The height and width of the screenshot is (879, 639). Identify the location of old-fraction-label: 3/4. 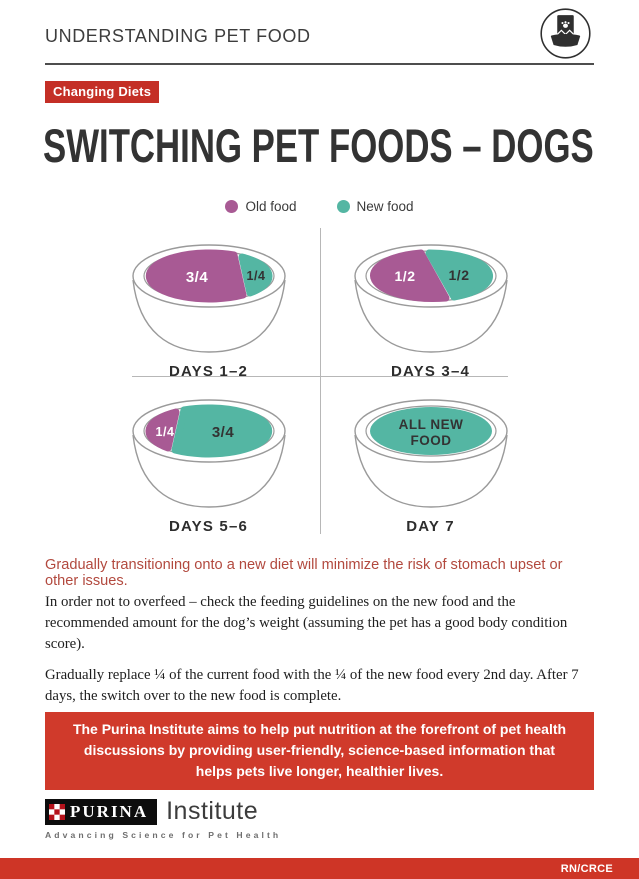
(196, 277).